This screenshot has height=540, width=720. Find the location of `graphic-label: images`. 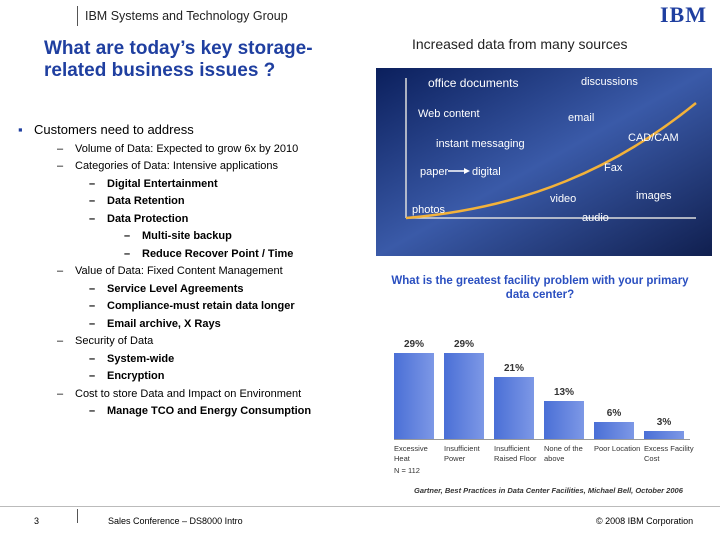

graphic-label: images is located at coordinates (654, 196).